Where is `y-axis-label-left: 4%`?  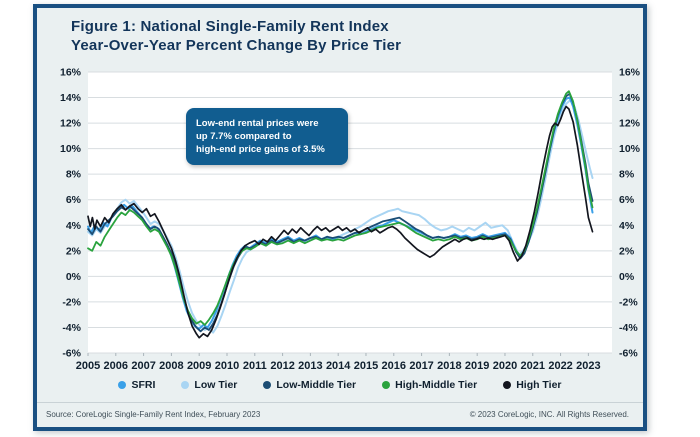
y-axis-label-left: 4% is located at coordinates (74, 226).